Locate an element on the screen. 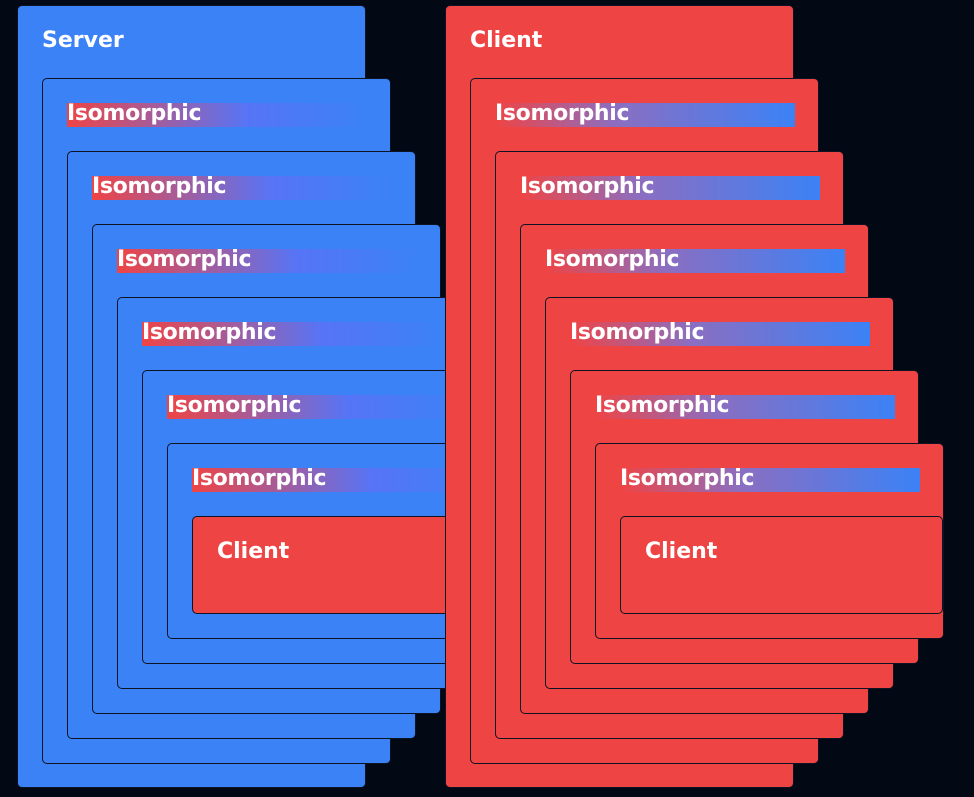  client-label: Client is located at coordinates (506, 40).